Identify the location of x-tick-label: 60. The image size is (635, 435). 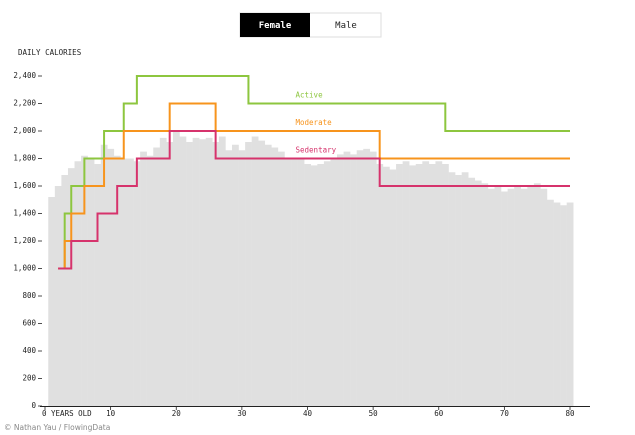
(439, 413).